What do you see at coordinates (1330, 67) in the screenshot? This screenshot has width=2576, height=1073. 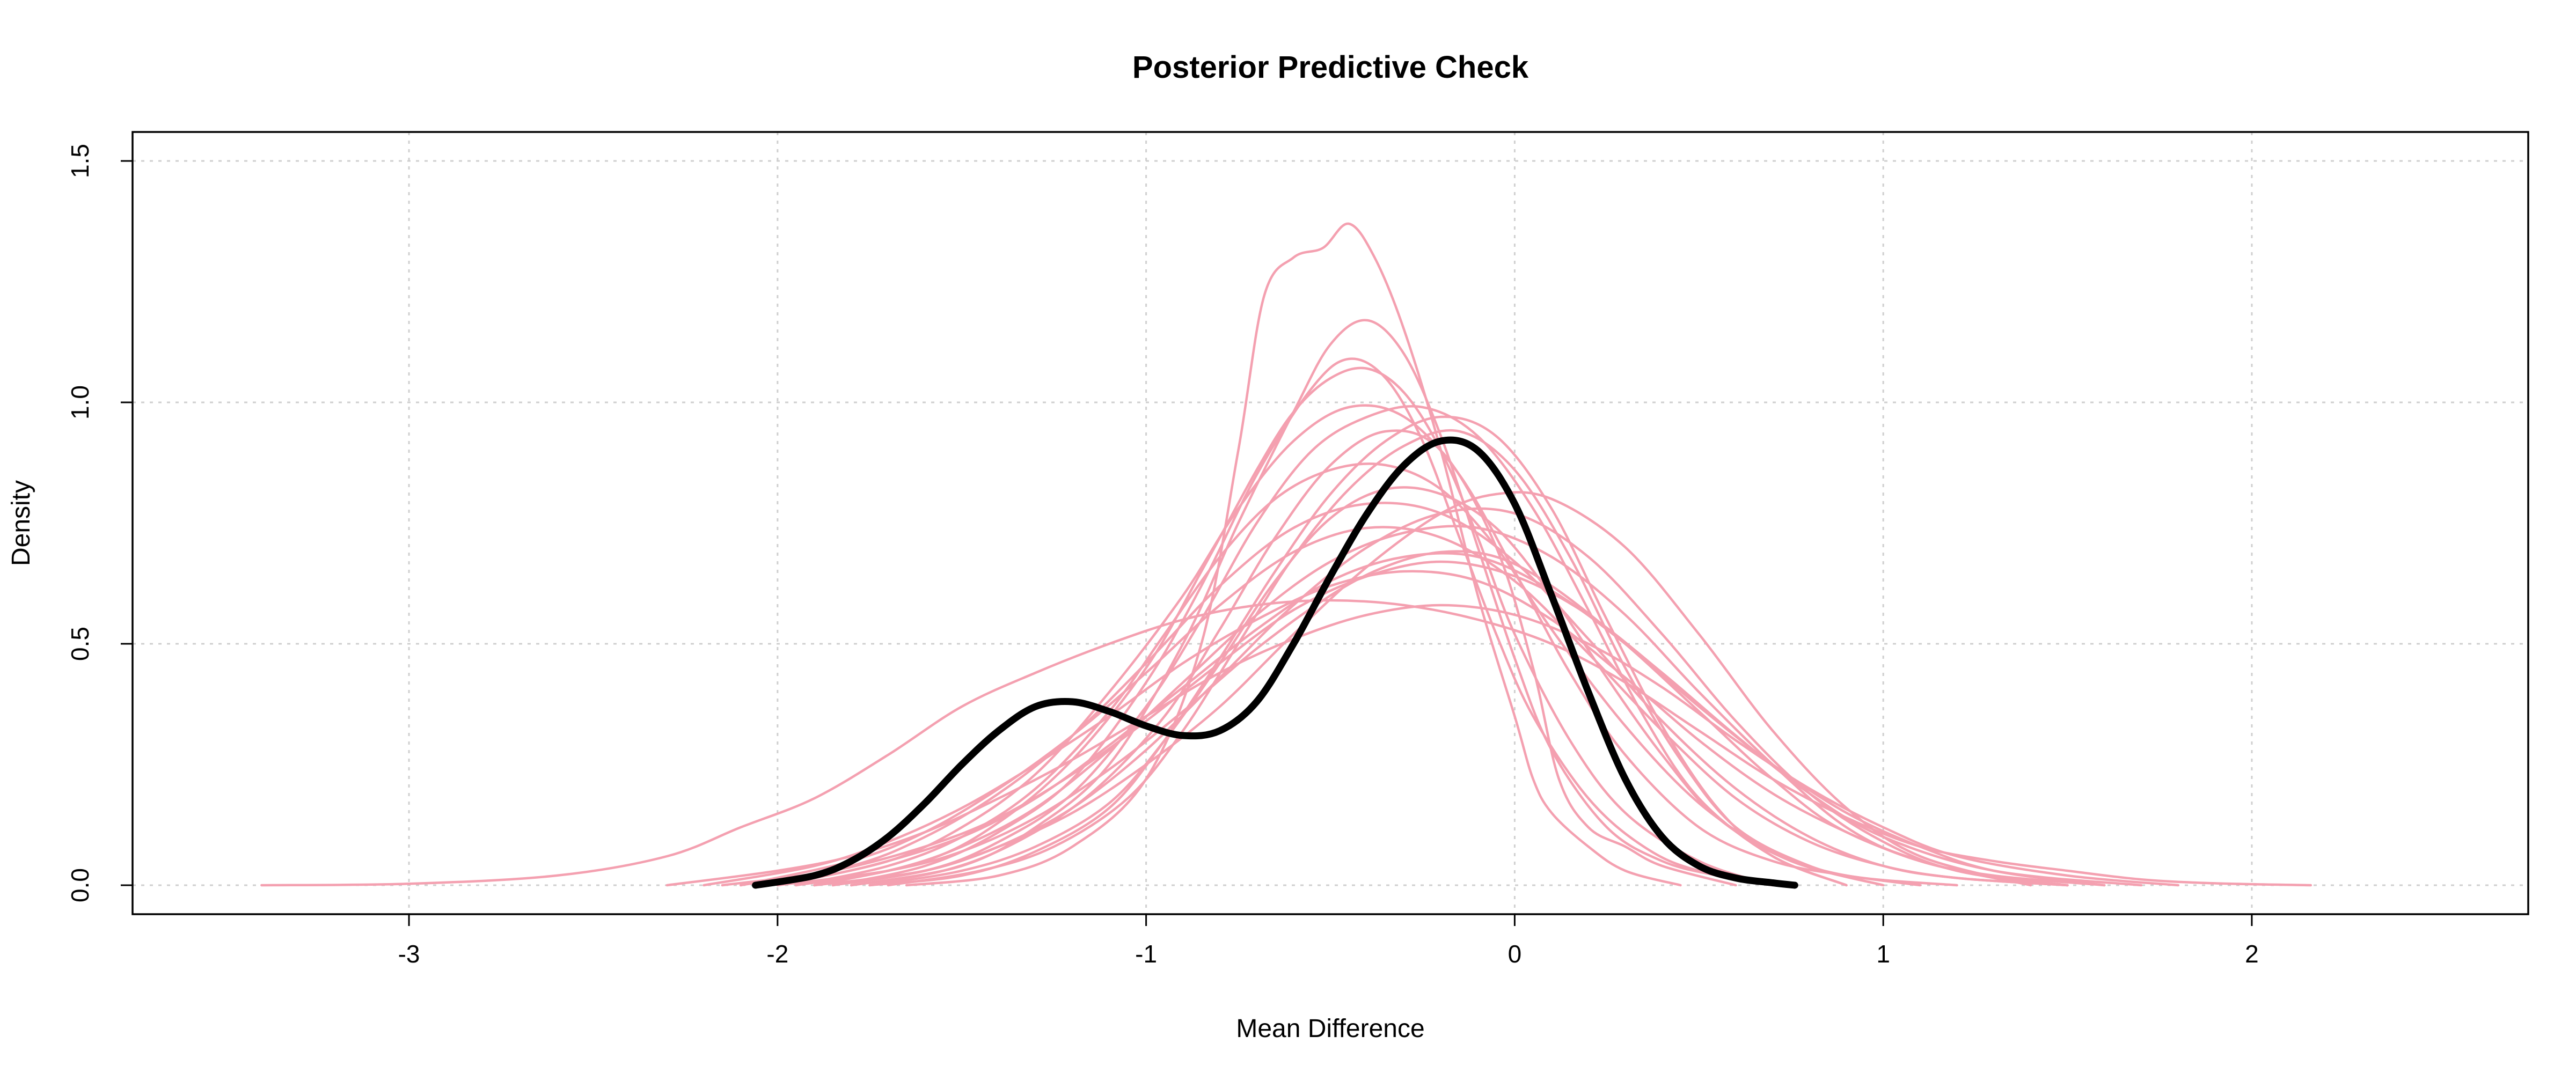 I see `chart-title: Posterior Predictive Check` at bounding box center [1330, 67].